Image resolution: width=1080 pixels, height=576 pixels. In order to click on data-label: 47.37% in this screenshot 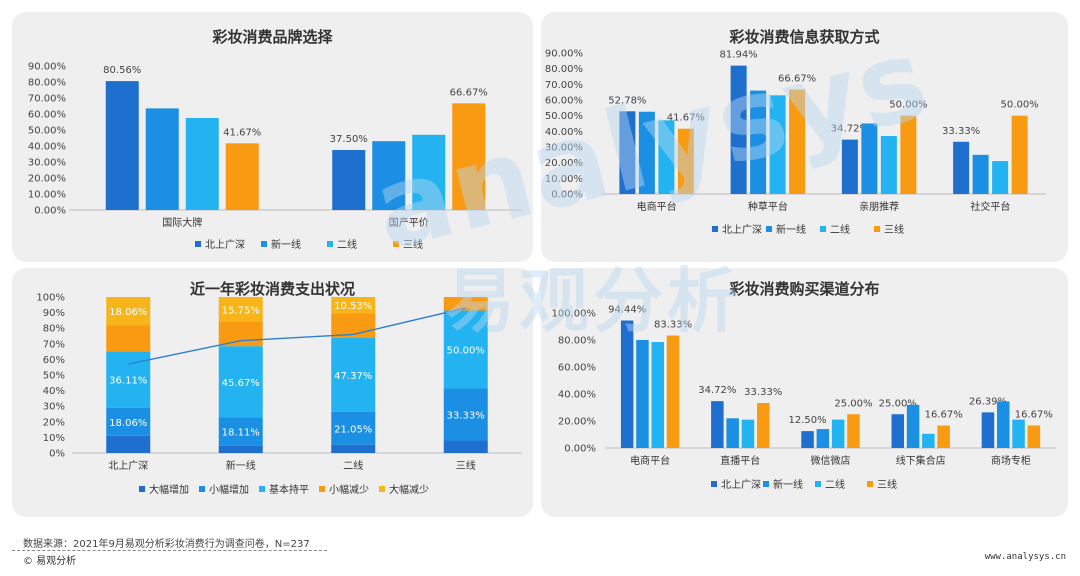, I will do `click(353, 376)`.